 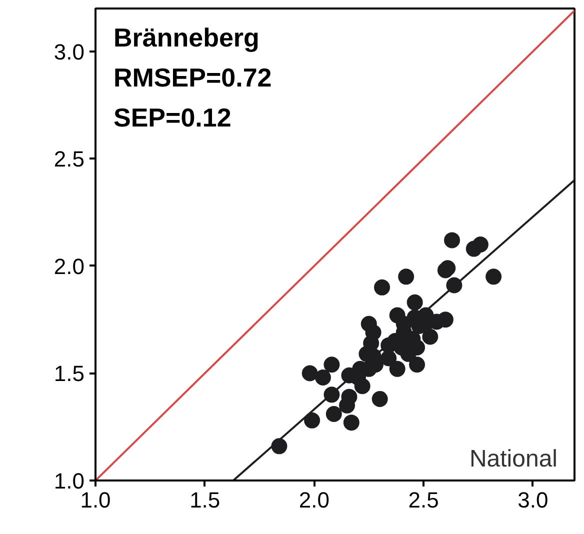 I want to click on x-tick-label: 1.5, so click(x=205, y=500).